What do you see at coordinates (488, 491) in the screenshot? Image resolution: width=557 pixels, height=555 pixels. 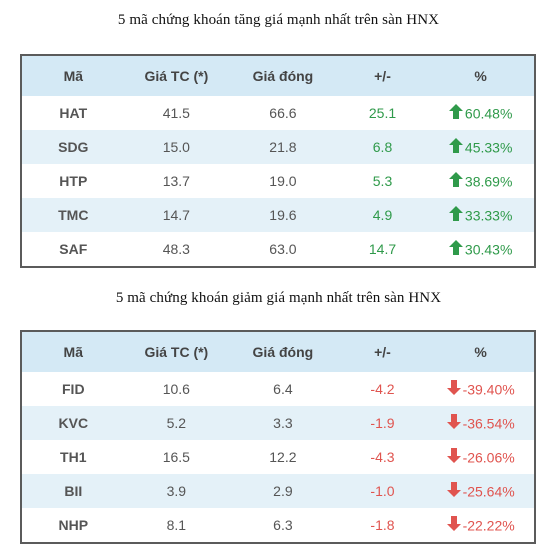 I see `percent-value: -25.64%` at bounding box center [488, 491].